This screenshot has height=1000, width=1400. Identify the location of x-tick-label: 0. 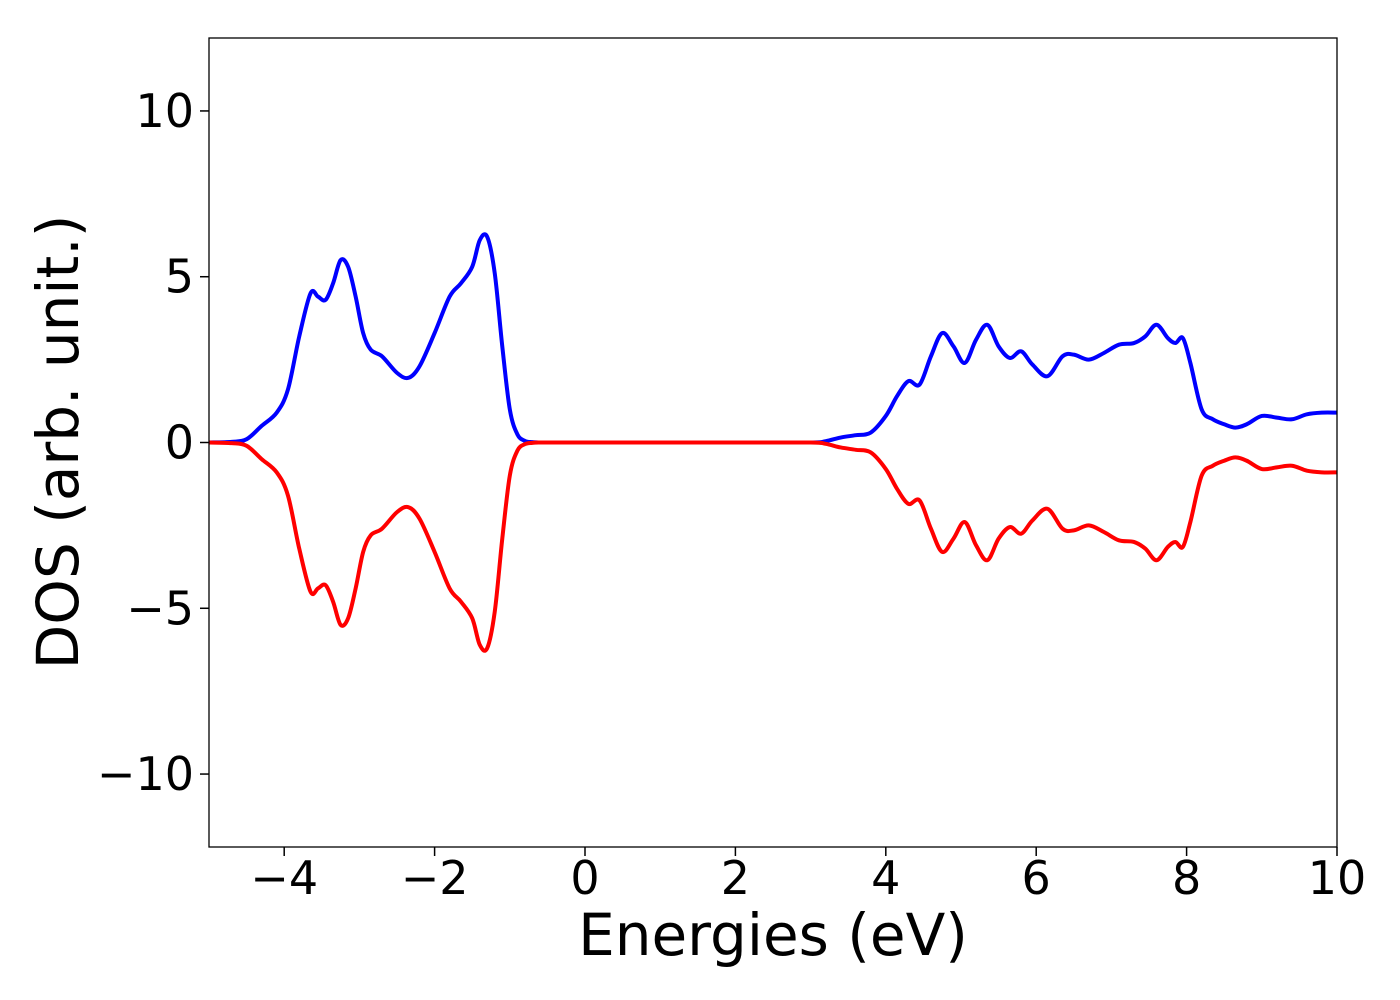
(584, 878).